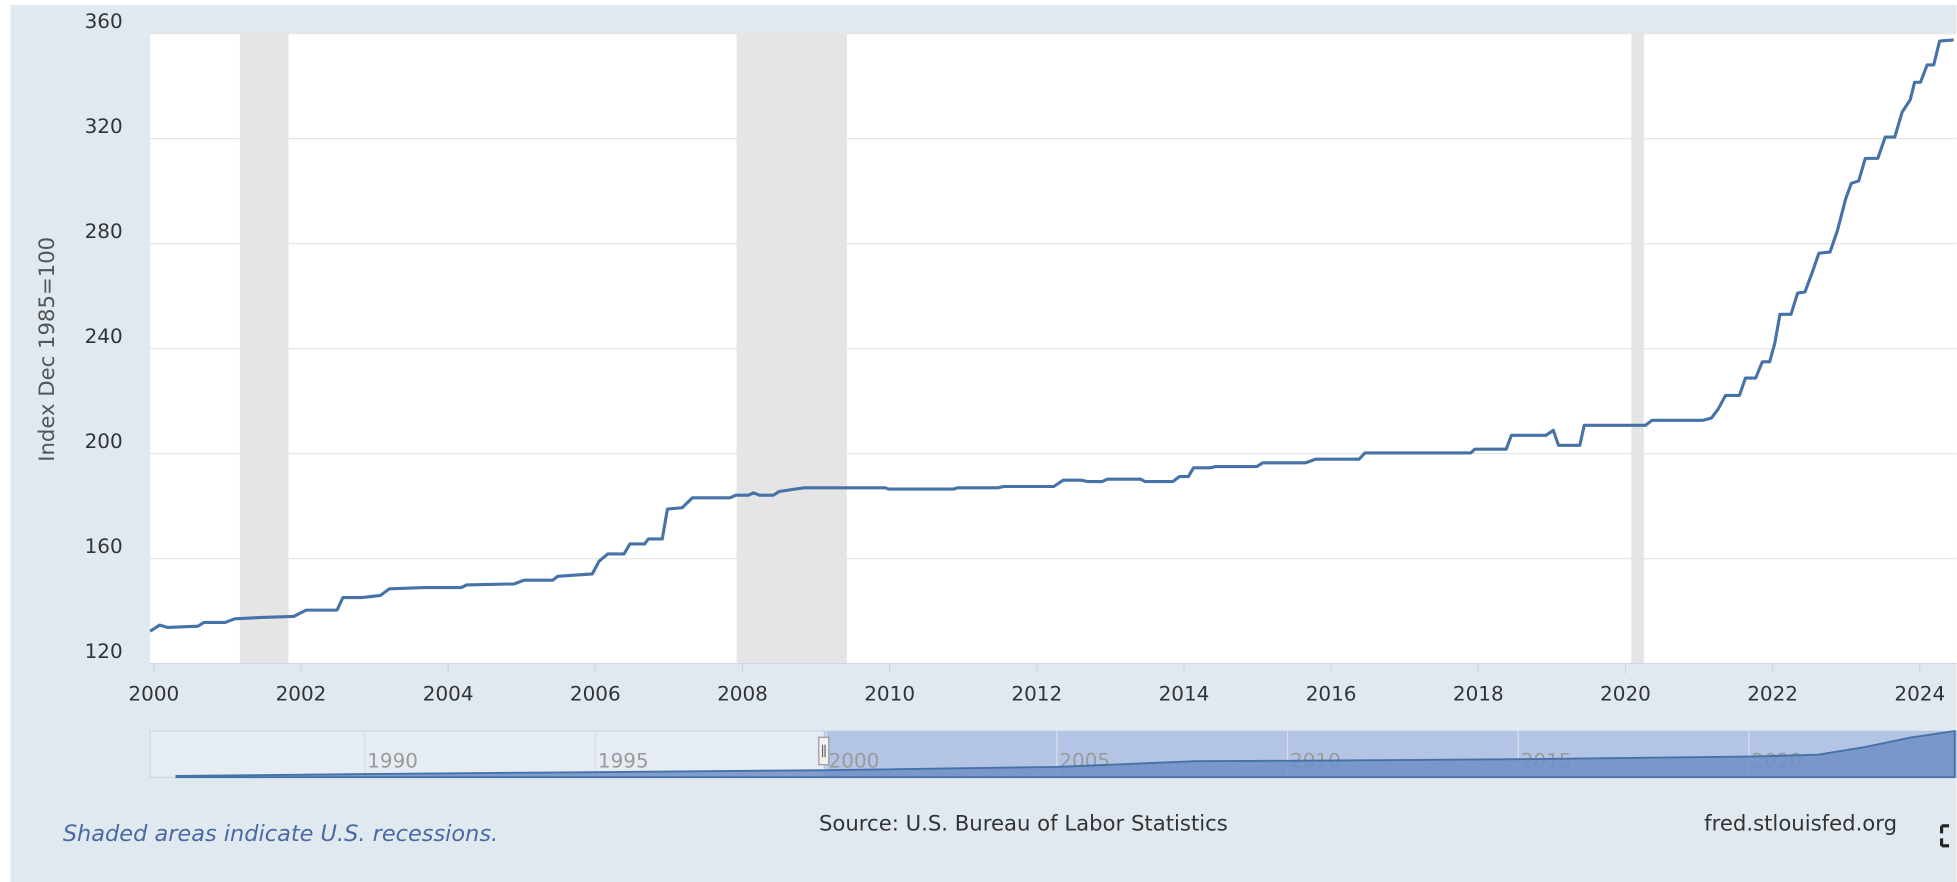 This screenshot has width=1957, height=882. Describe the element at coordinates (595, 693) in the screenshot. I see `x-tick-label: 2006` at that location.